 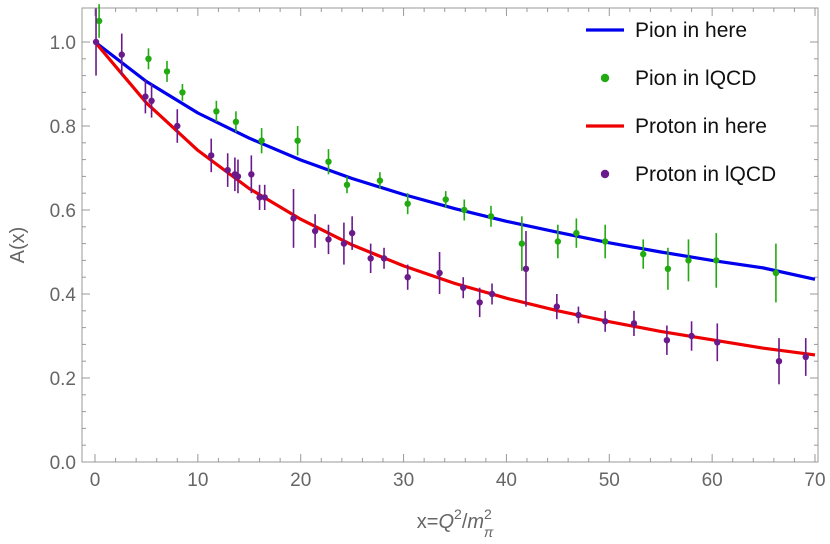 I want to click on x-tick-label: 10, so click(x=197, y=480).